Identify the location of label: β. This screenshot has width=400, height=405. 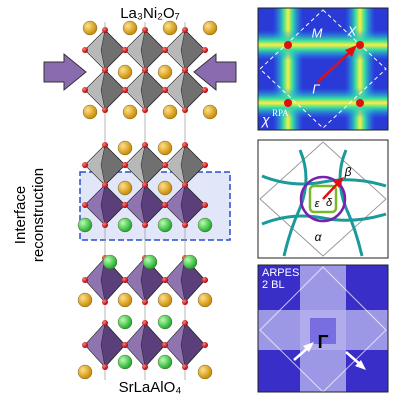
(348, 172).